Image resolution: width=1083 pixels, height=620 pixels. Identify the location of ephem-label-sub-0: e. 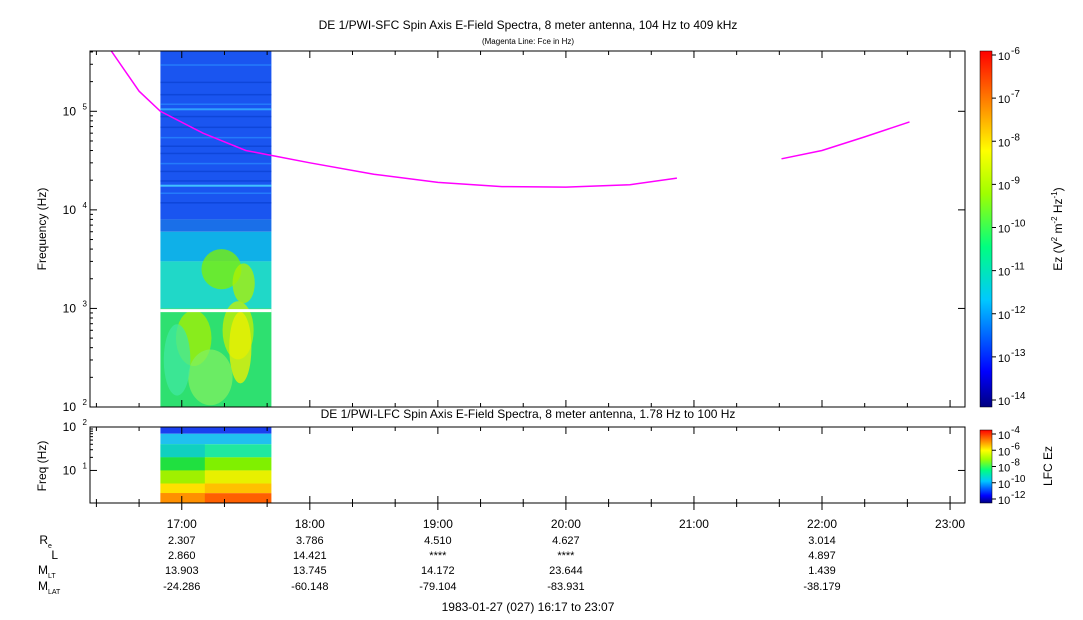
(50, 546).